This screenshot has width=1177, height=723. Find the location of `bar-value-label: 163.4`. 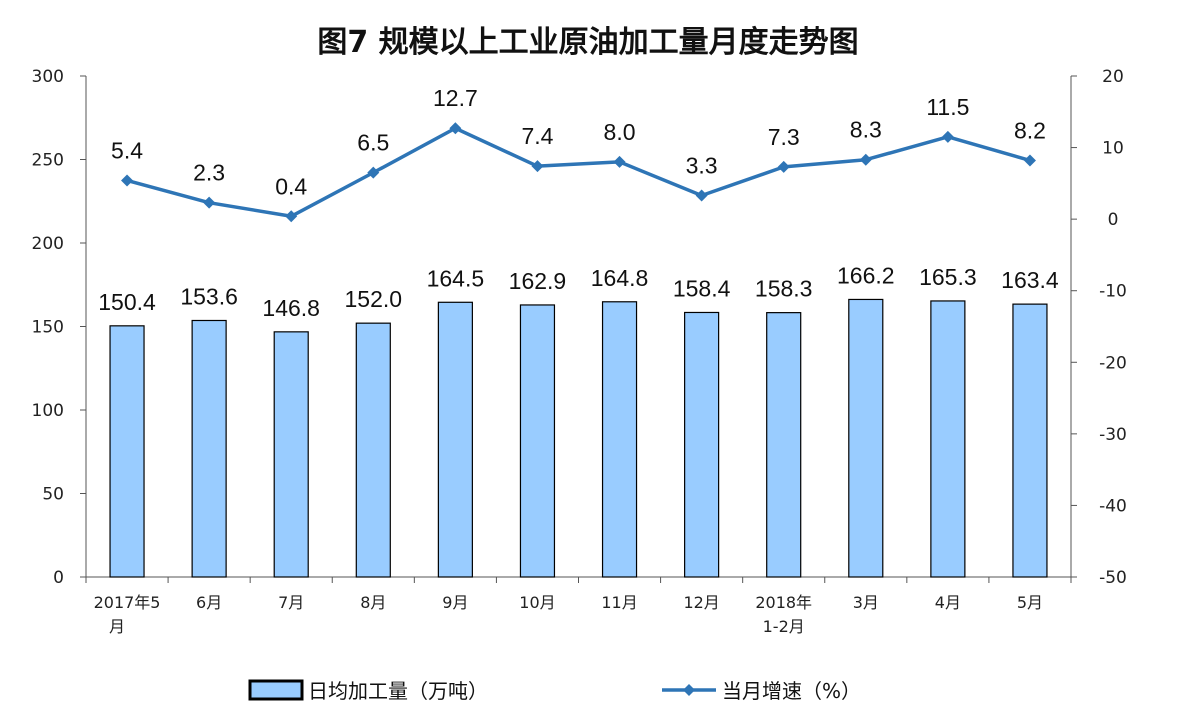

bar-value-label: 163.4 is located at coordinates (1030, 280).